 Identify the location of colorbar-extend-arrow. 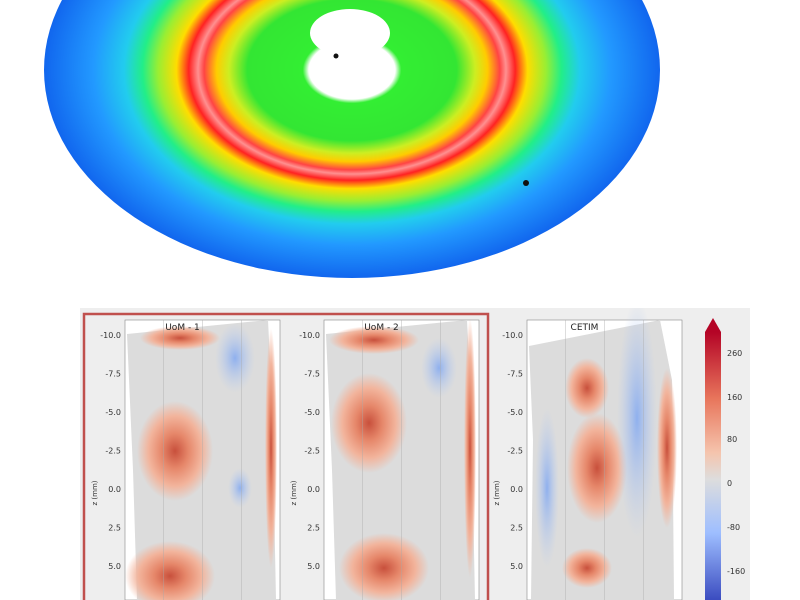
(713, 325).